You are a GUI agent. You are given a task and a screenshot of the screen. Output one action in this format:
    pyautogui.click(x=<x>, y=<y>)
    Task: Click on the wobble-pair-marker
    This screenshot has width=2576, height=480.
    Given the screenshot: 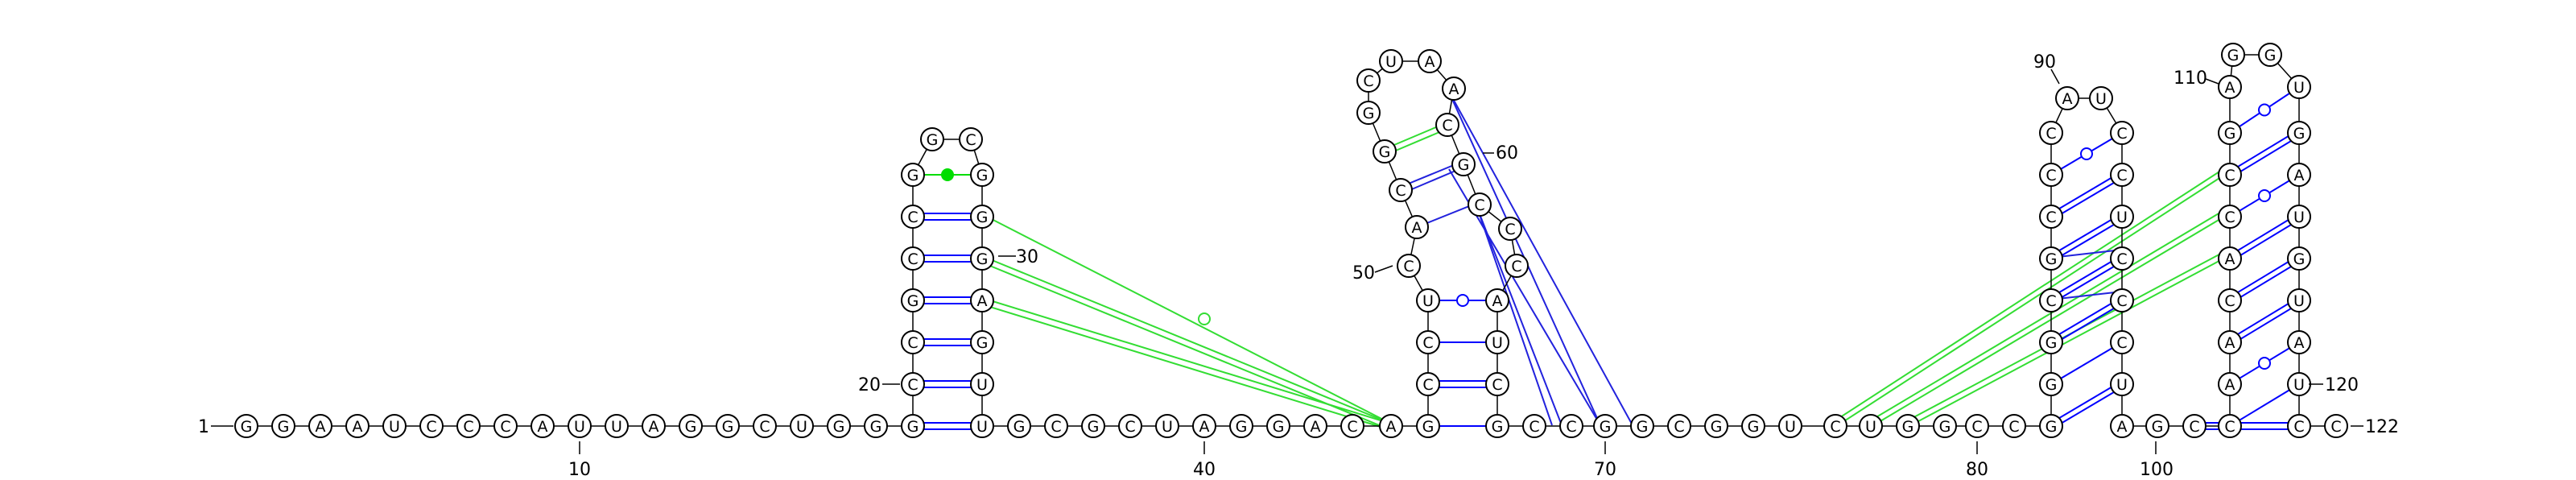 What is the action you would take?
    pyautogui.click(x=2264, y=195)
    